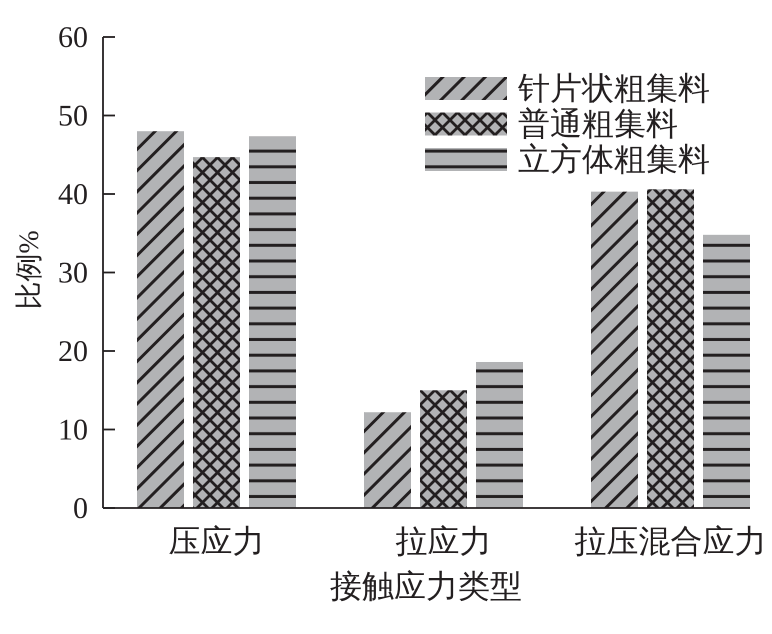  Describe the element at coordinates (216, 541) in the screenshot. I see `x-tick-label: 压应力` at that location.